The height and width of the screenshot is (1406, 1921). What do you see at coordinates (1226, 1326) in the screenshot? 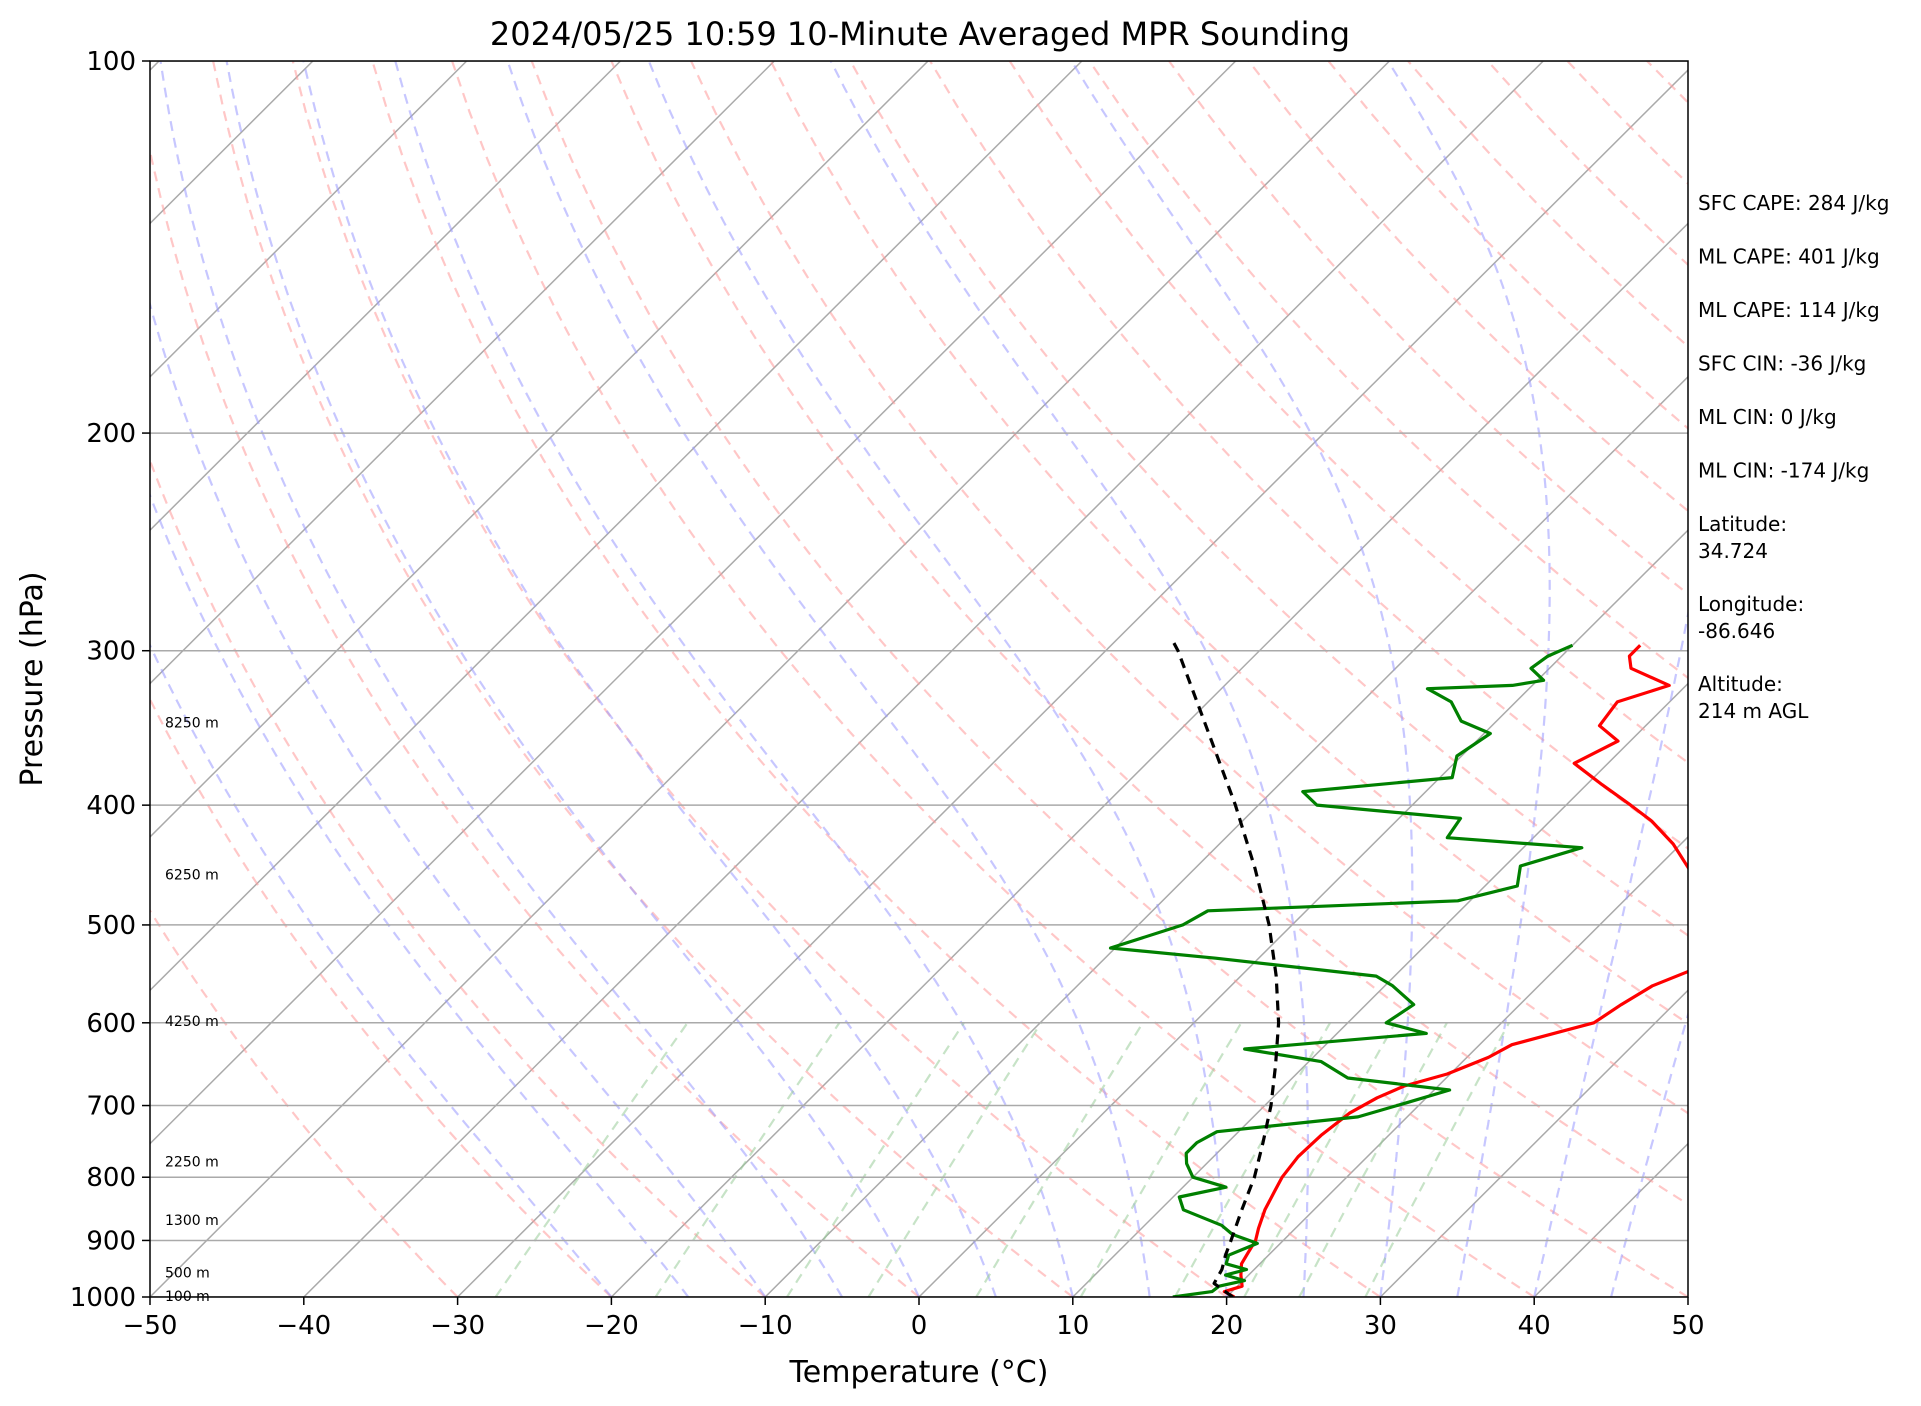
I see `x-tick-label: 20` at bounding box center [1226, 1326].